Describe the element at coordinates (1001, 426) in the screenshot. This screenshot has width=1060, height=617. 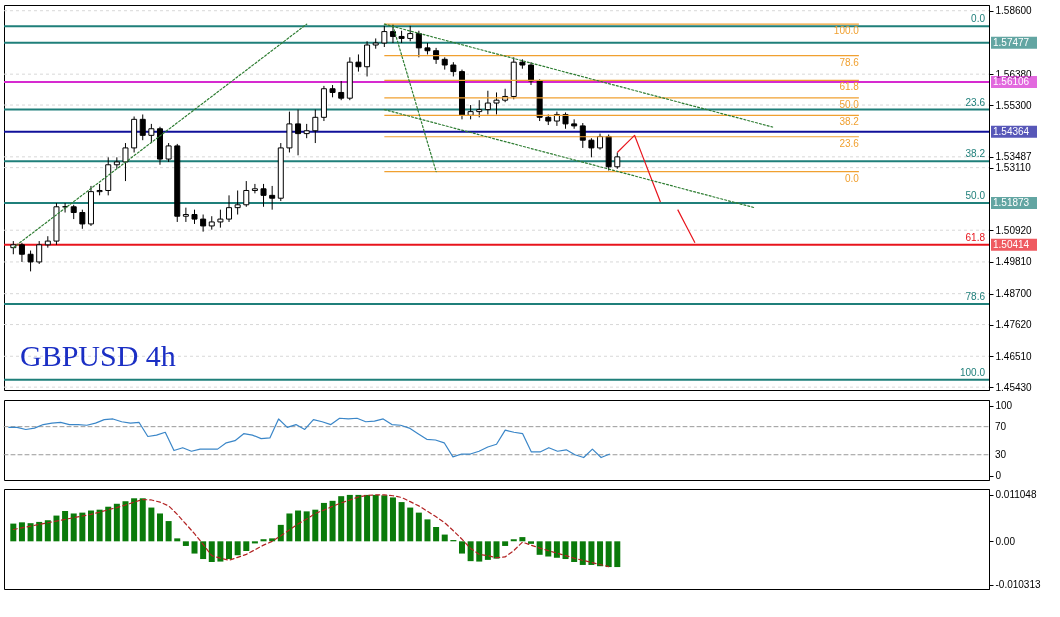
I see `ref-line-label: 70` at that location.